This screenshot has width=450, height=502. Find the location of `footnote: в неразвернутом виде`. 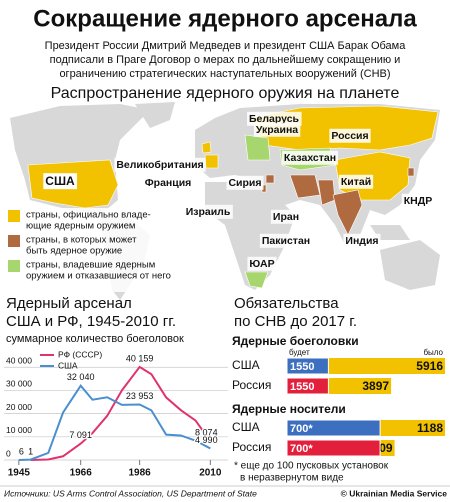

footnote: в неразвернутом виде is located at coordinates (292, 478).